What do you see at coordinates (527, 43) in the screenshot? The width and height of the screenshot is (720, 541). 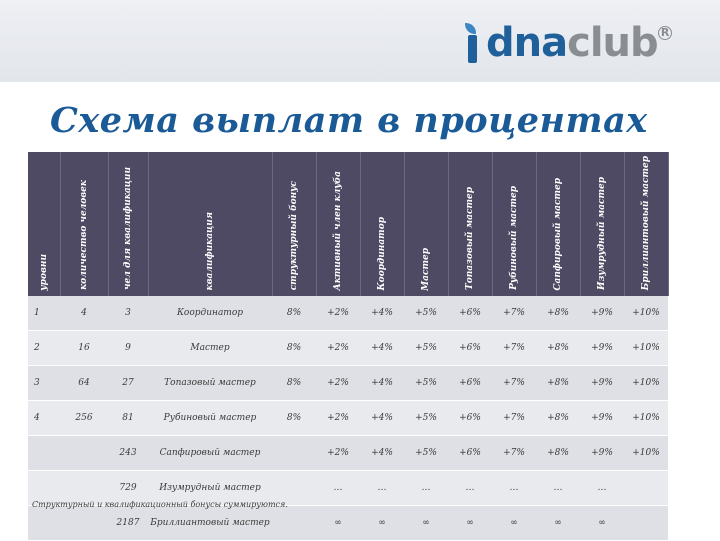 I see `logo-text-dna: dna` at bounding box center [527, 43].